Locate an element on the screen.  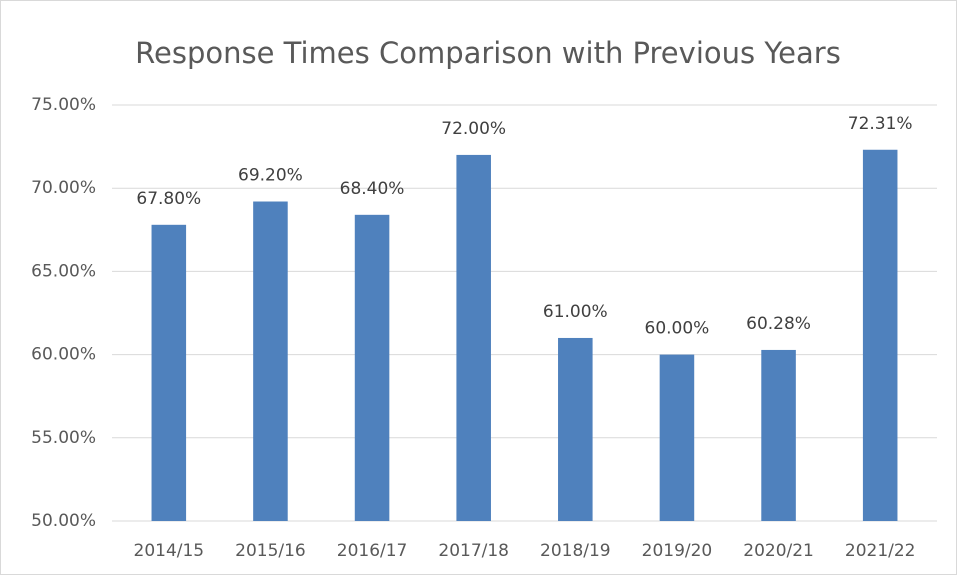
data-label: 60.28% is located at coordinates (778, 324).